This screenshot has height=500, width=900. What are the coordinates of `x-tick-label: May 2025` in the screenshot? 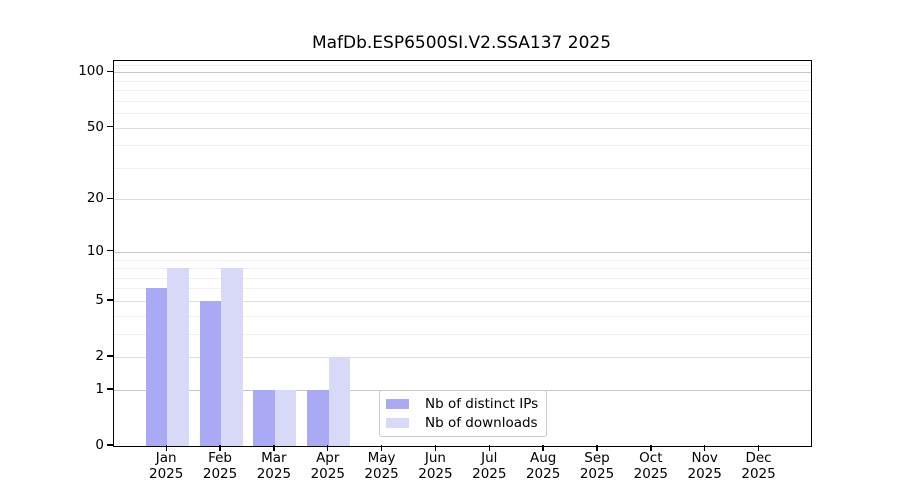 It's located at (381, 466).